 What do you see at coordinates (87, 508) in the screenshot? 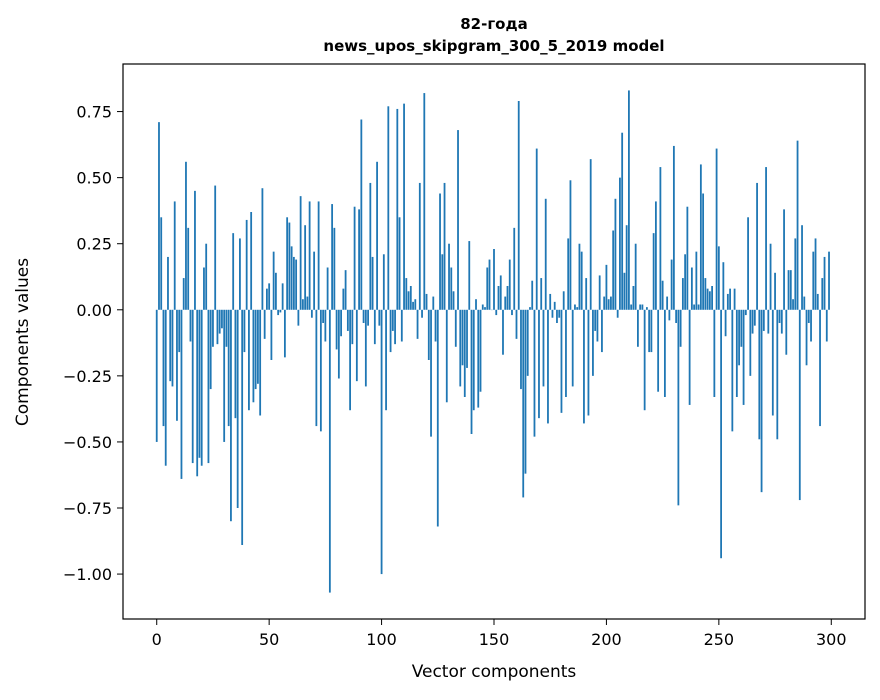
I see `y-tick-label: −0.75` at bounding box center [87, 508].